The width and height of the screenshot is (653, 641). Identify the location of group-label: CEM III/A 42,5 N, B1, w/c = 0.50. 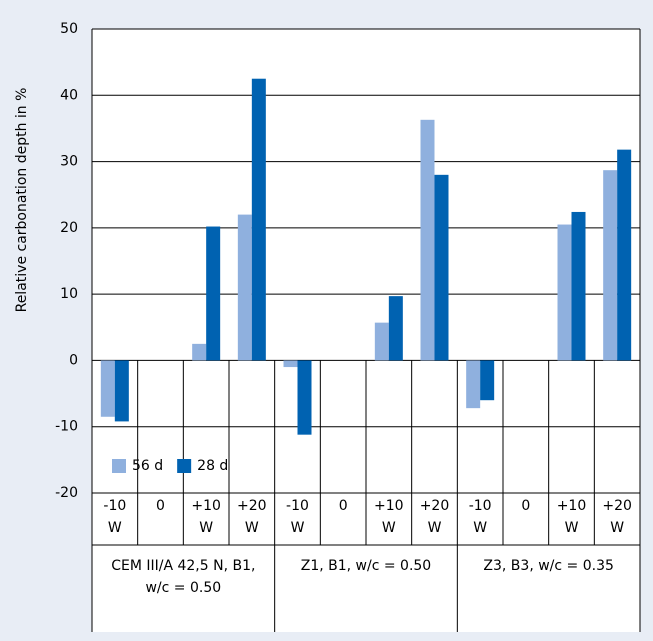
(183, 577).